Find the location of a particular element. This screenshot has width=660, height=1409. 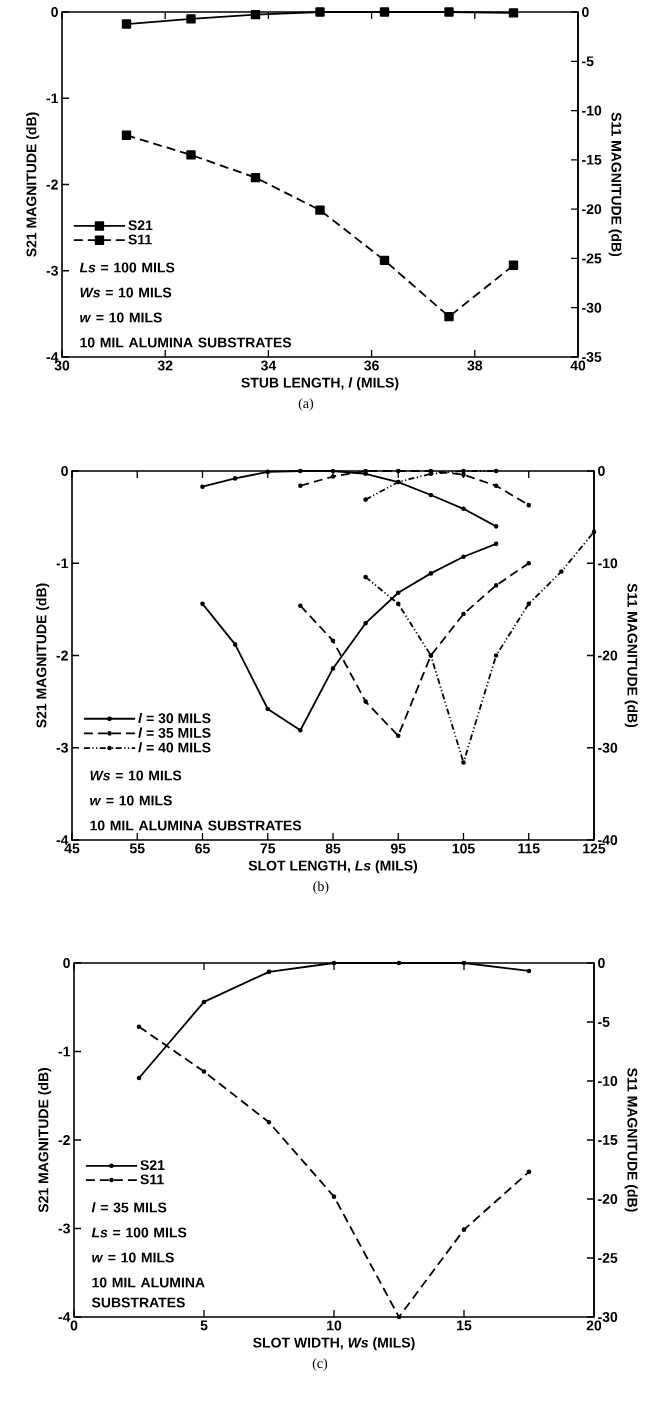

y2-tick-label: -10 is located at coordinates (608, 563).